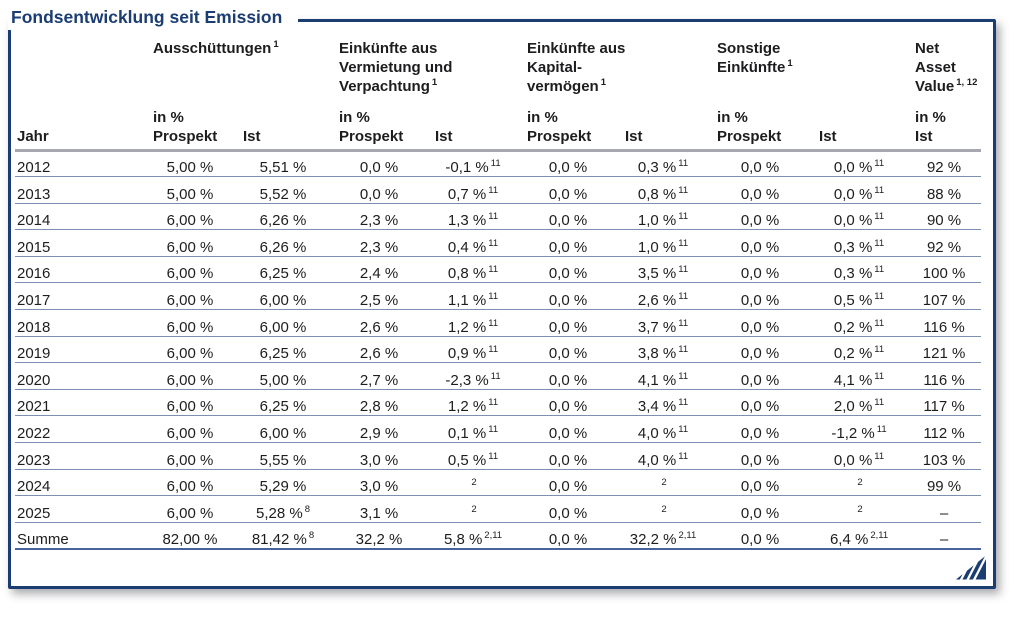  I want to click on value-cell: 1,0 % 11, so click(663, 220).